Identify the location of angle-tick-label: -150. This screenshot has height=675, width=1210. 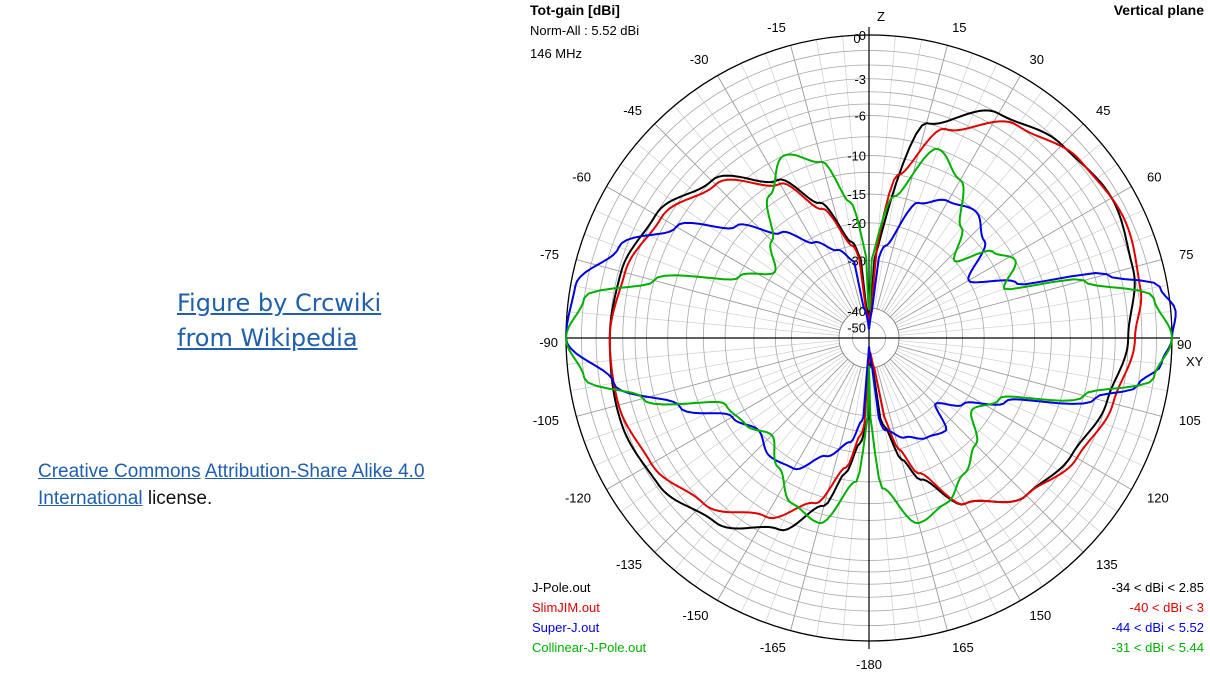
(695, 615).